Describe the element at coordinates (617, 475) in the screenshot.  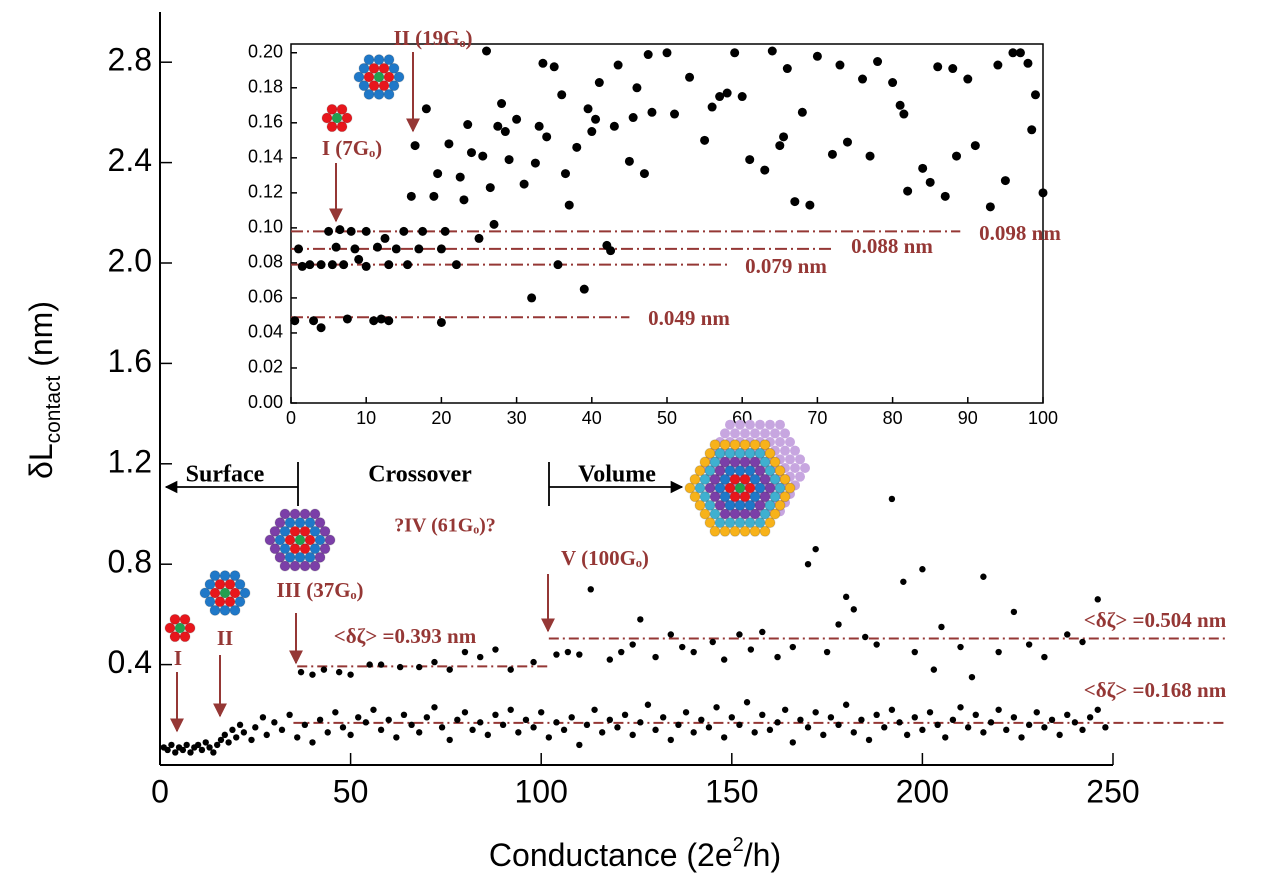
I see `annotation: Volume` at that location.